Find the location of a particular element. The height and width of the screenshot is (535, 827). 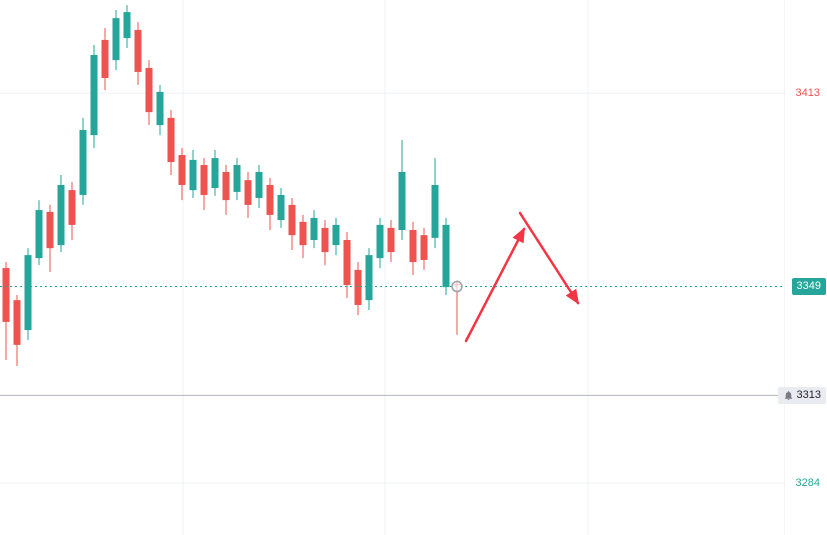

alert-price-value: 3313 is located at coordinates (808, 394).